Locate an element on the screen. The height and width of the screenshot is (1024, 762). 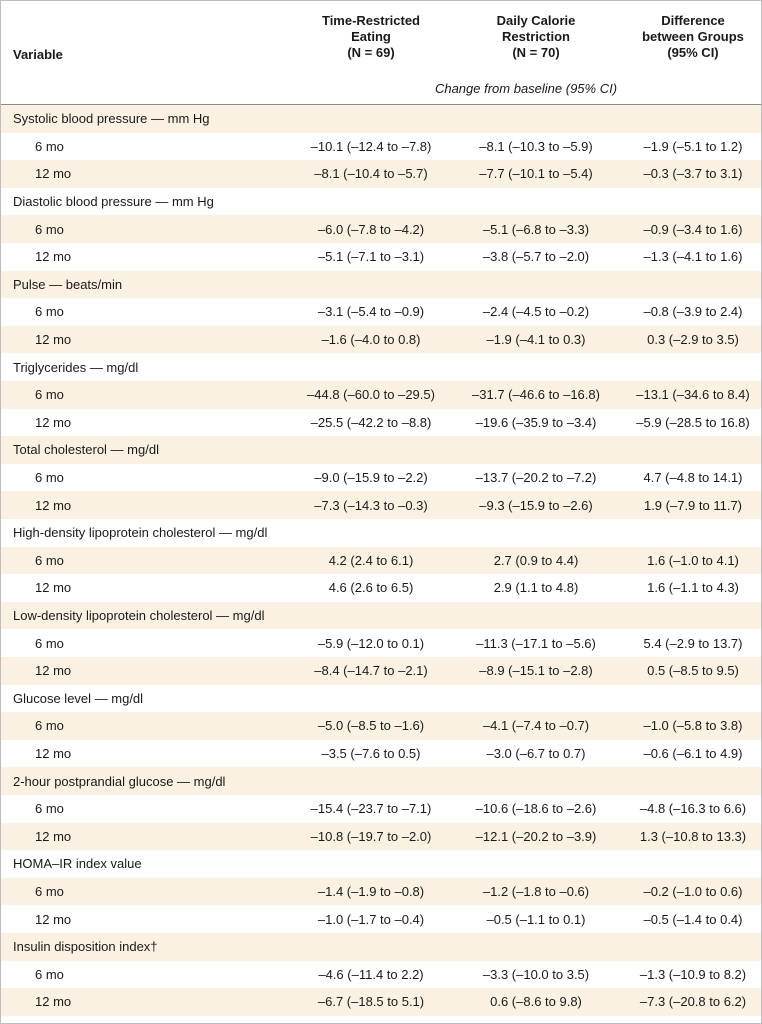
header-line: Daily Calorie is located at coordinates (536, 20).